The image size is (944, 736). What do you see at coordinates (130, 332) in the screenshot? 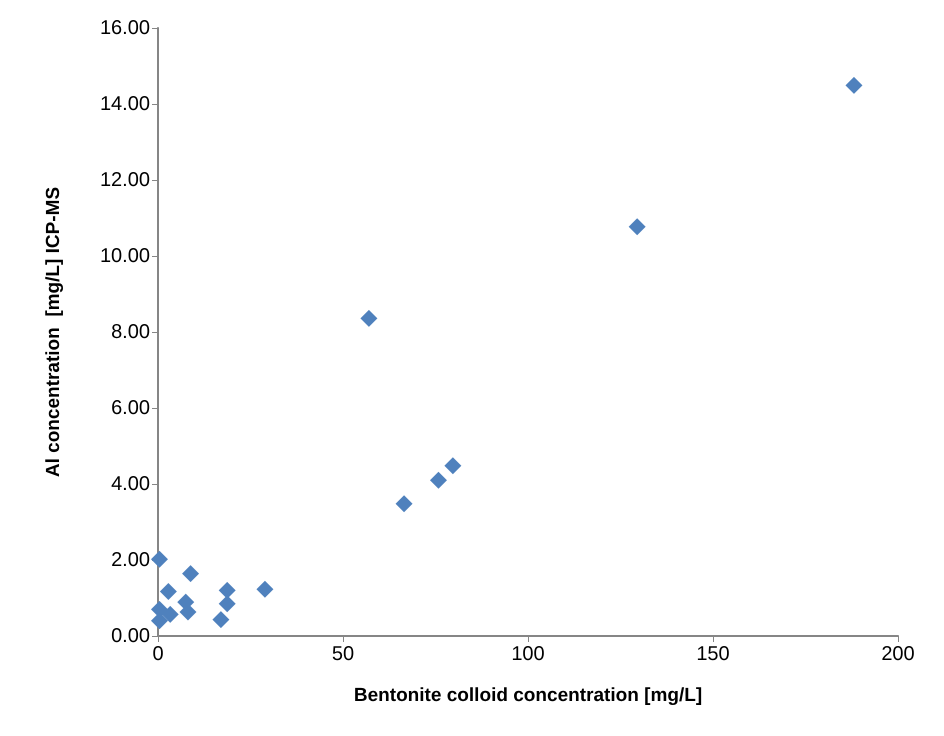
I see `y-tick-label: 8.00` at bounding box center [130, 332].